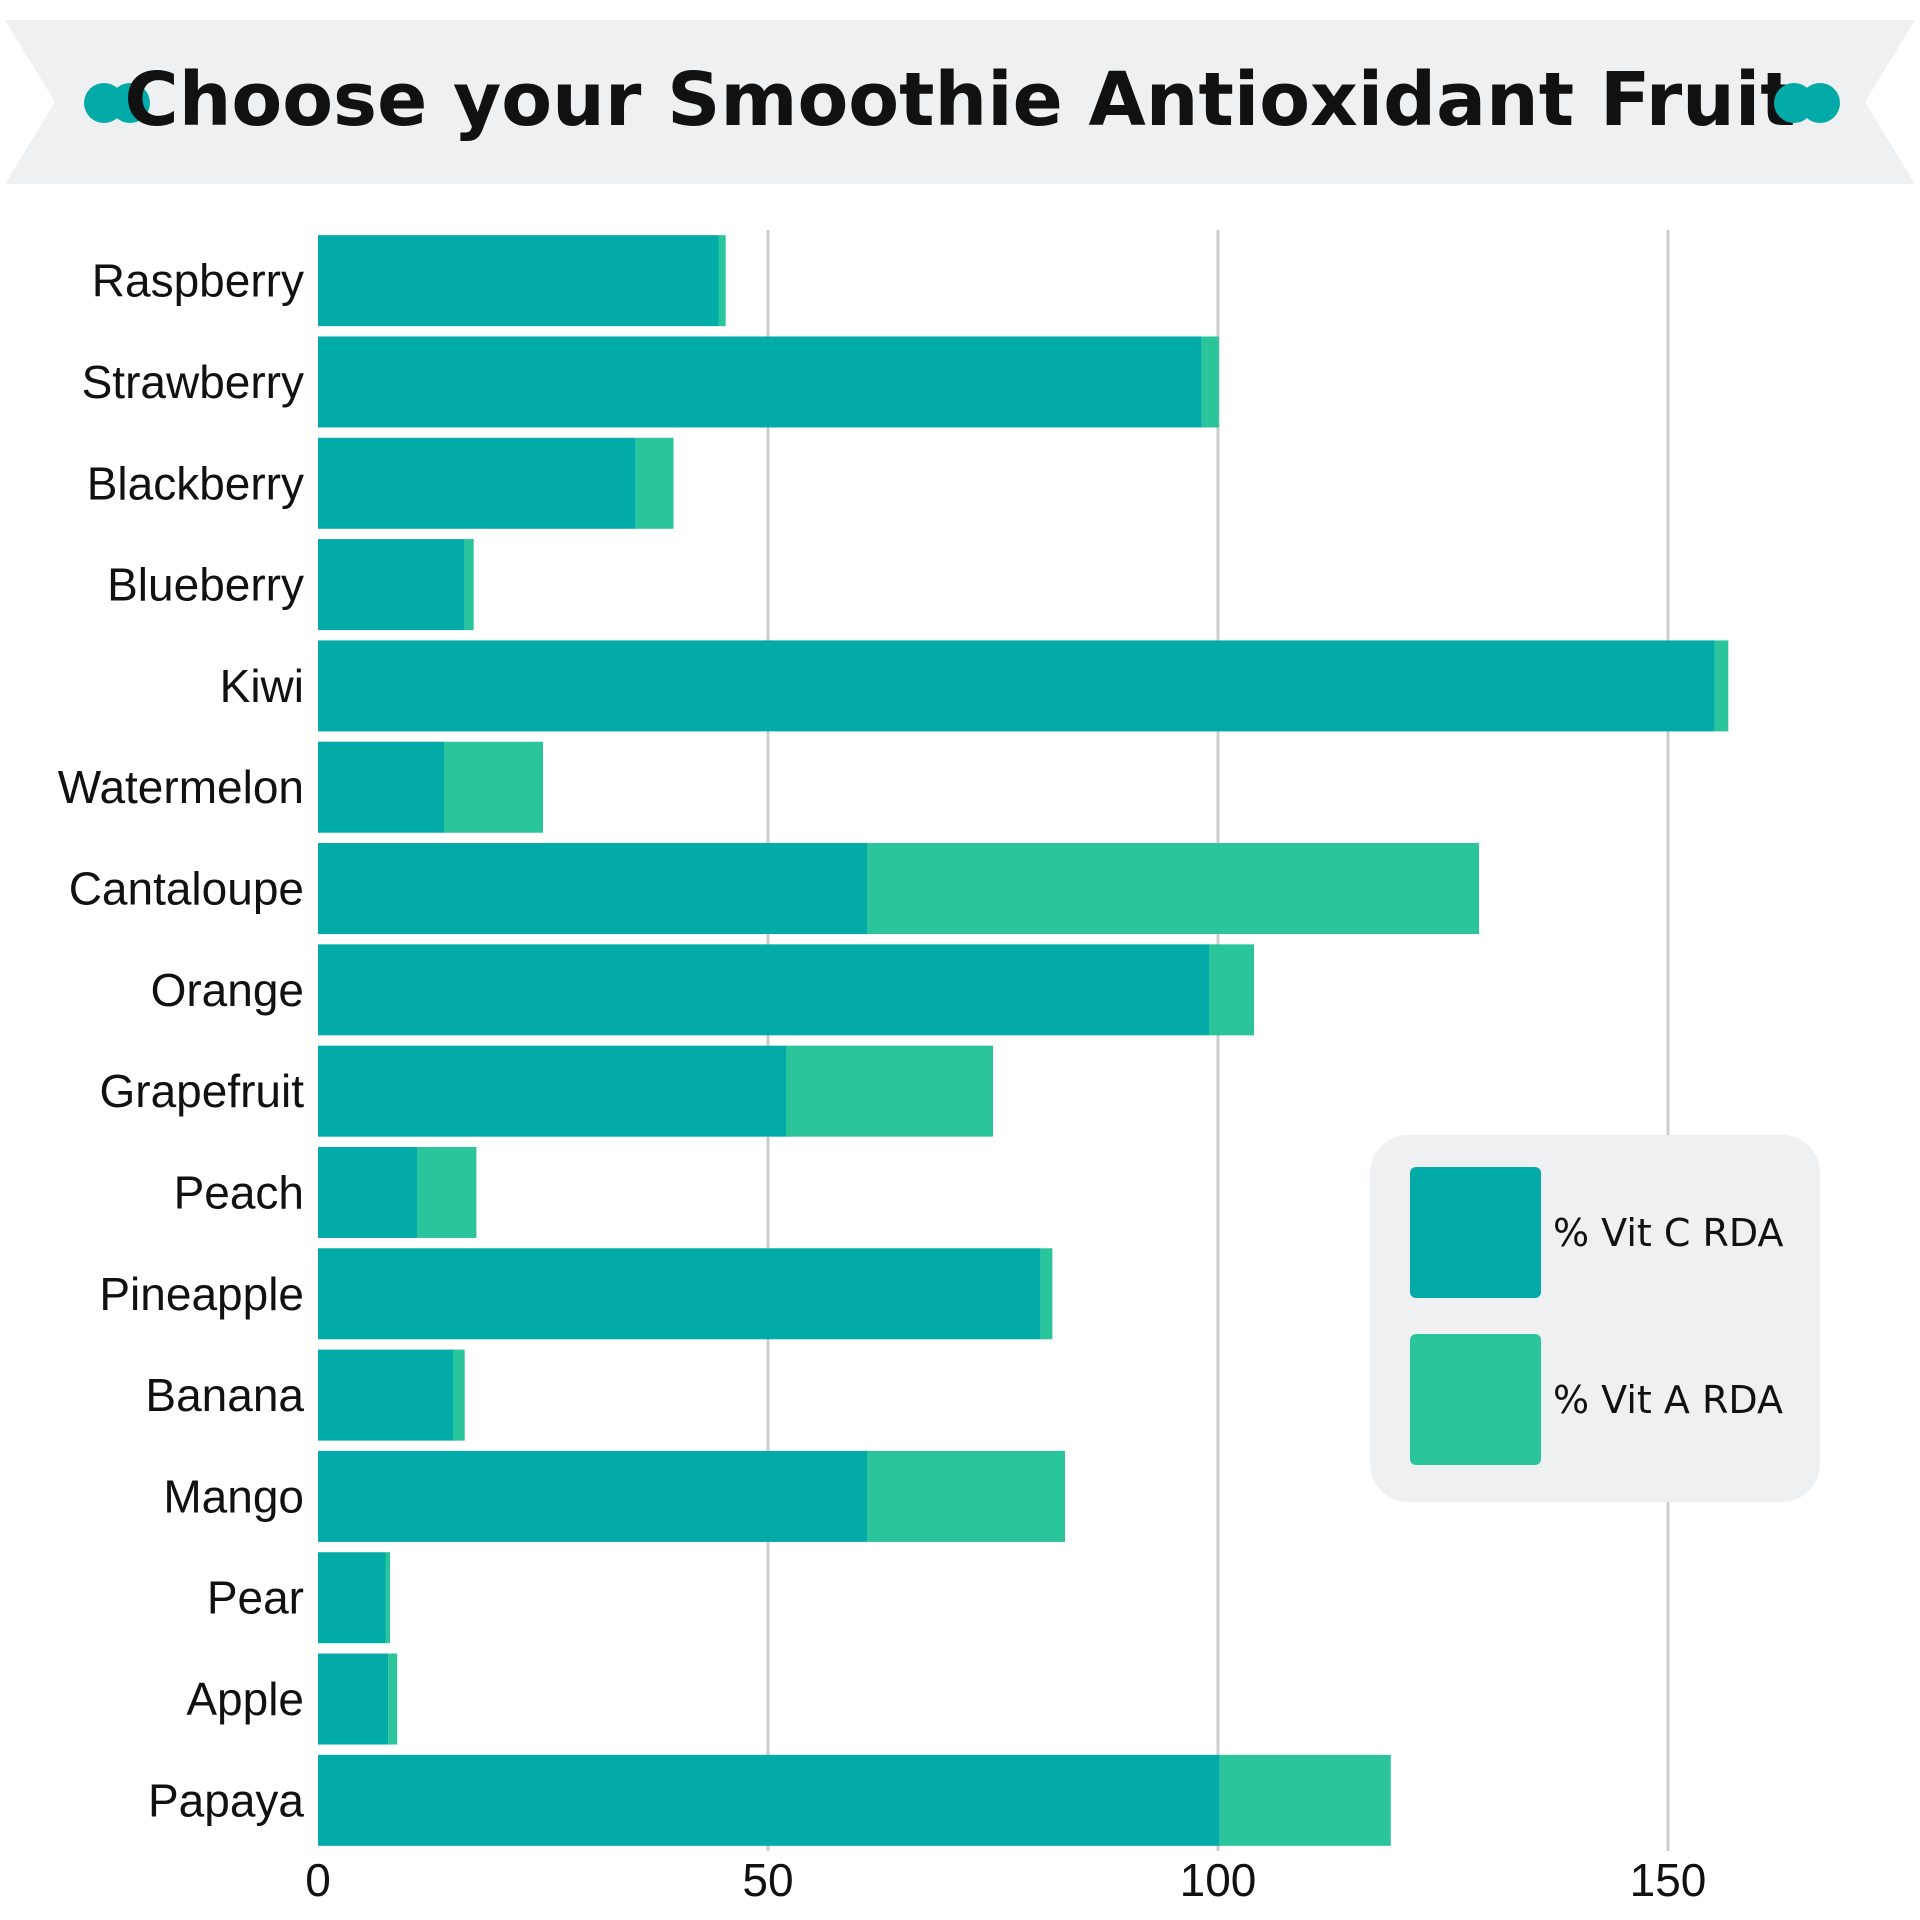 Image resolution: width=1920 pixels, height=1920 pixels. Describe the element at coordinates (262, 686) in the screenshot. I see `category-label-kiwi: Kiwi` at that location.